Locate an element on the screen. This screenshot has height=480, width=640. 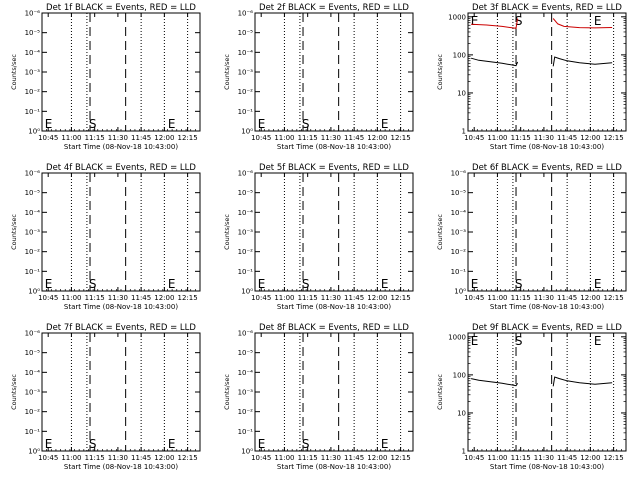
y-tick-label: 10⁻⁴ is located at coordinates (33, 373).